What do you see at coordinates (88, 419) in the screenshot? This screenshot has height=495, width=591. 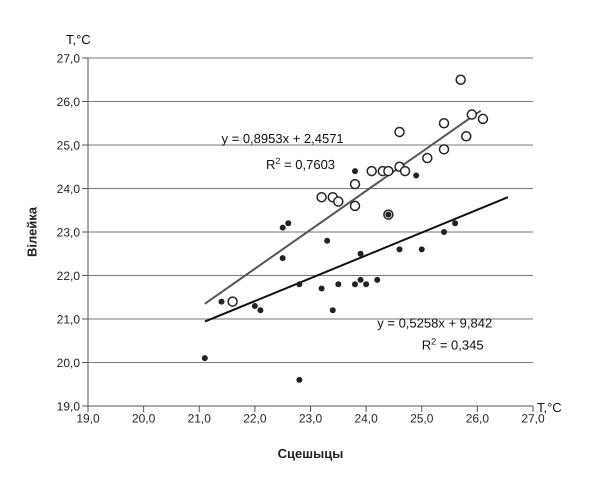 I see `x-tick-label: 19,0` at bounding box center [88, 419].